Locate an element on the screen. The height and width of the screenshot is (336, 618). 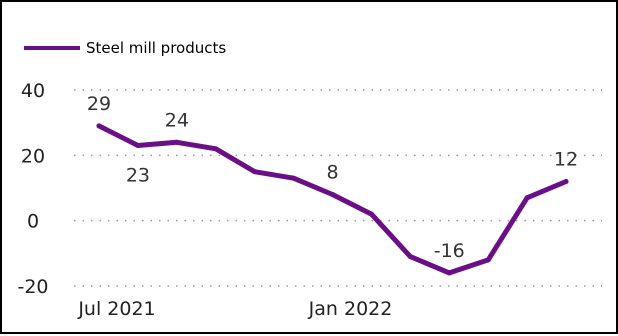
y-axis-ticks: -20 0 20 40 is located at coordinates (32, 189).